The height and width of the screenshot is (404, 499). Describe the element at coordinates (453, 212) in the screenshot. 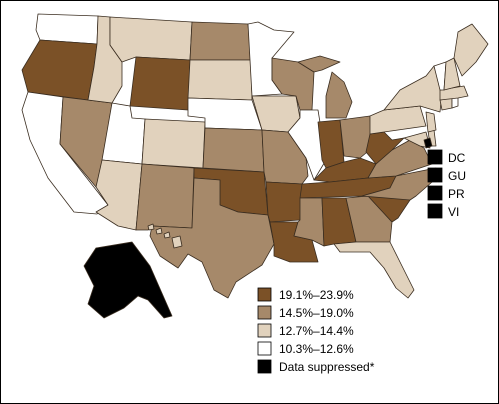

I see `territory-vi-label: VI` at that location.